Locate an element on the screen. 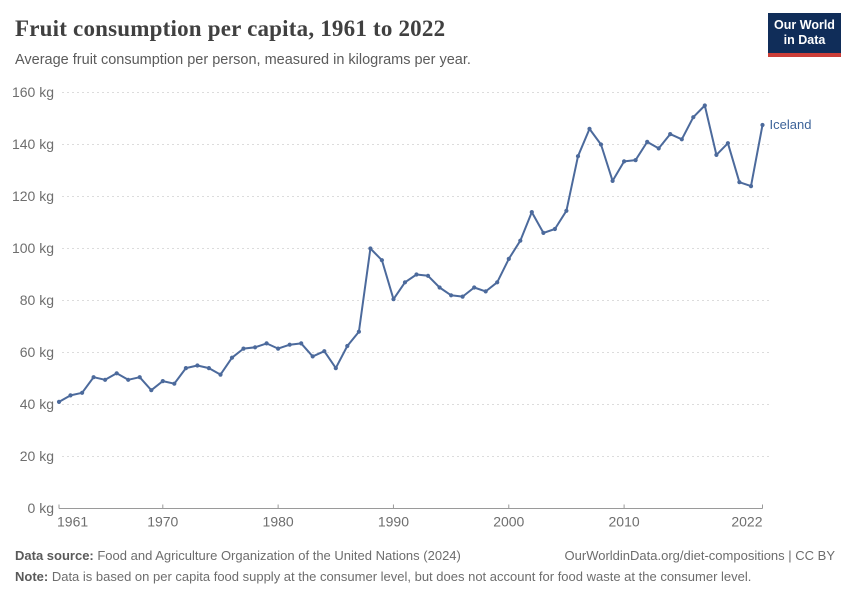 This screenshot has height=600, width=850. x-tick-label: 2010 is located at coordinates (624, 522).